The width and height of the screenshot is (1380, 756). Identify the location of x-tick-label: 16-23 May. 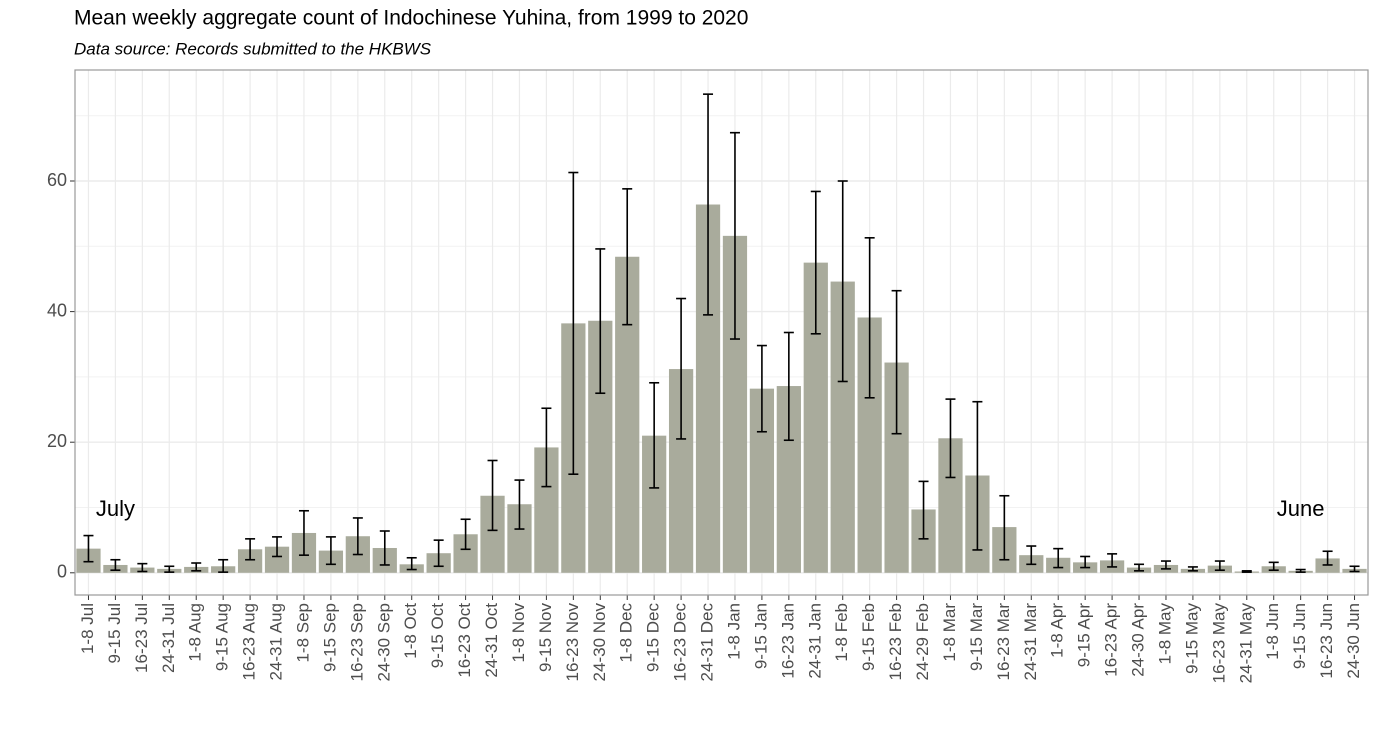
(1218, 643).